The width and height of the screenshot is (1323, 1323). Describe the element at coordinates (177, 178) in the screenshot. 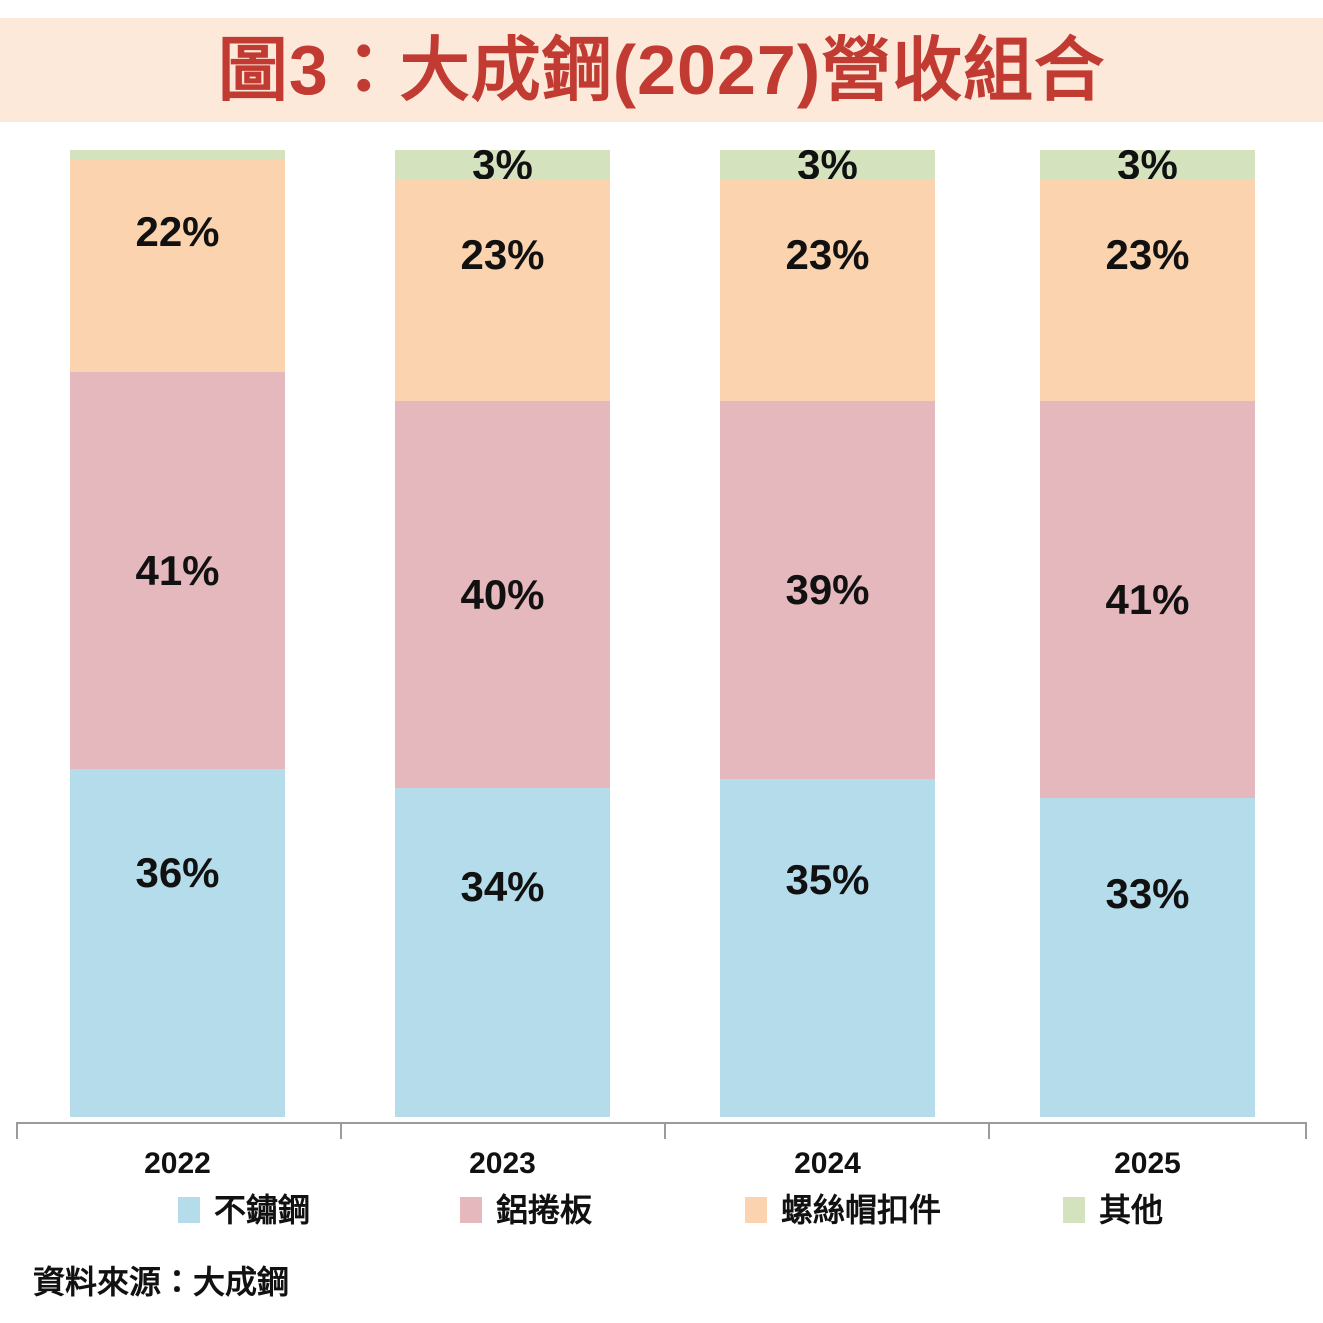

I see `bar-segment-2022-other: 1%` at that location.